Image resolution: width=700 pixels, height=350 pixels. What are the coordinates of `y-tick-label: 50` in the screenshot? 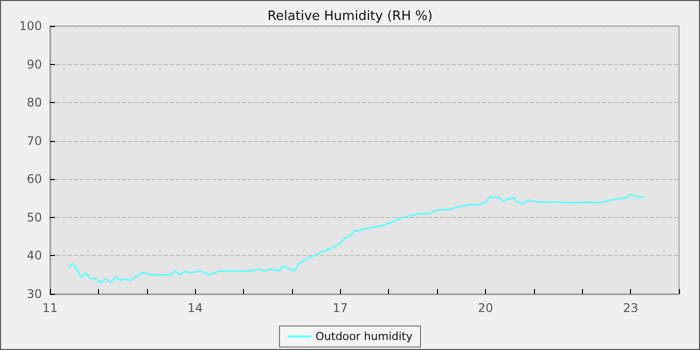 It's located at (34, 217).